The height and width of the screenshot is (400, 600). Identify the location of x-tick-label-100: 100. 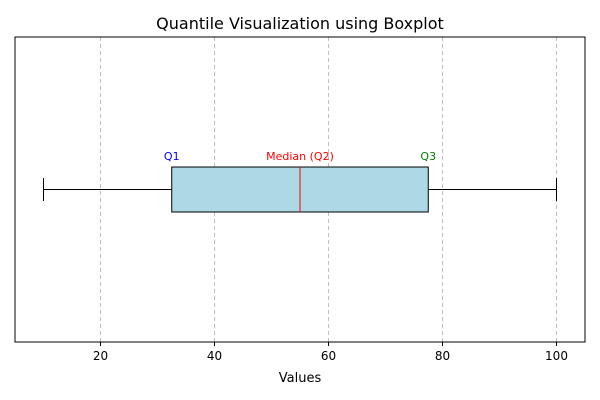
(556, 356).